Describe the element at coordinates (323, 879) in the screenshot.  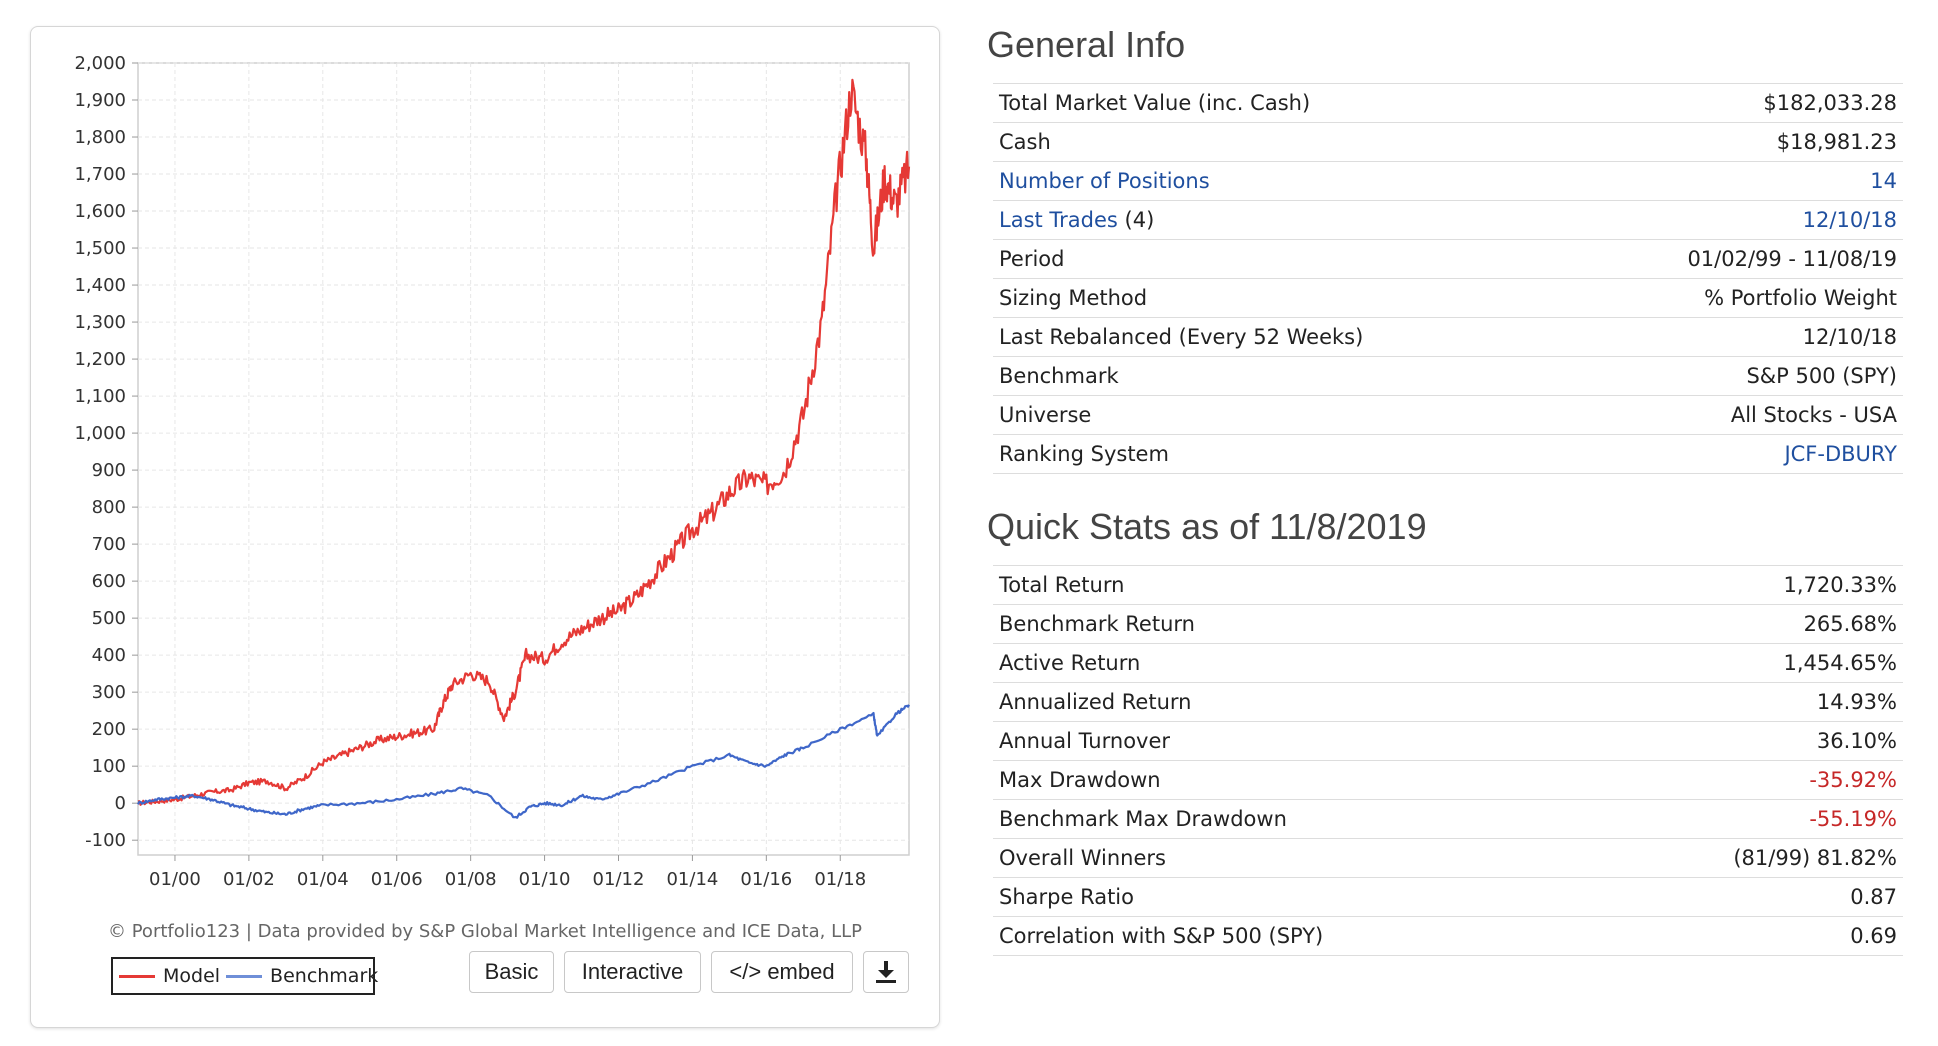
I see `x-tick-label: 01/04` at that location.